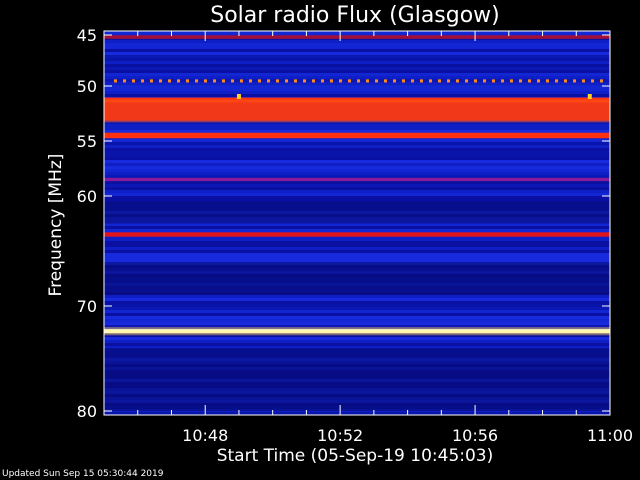 The image size is (640, 480). I want to click on emission-band-core, so click(357, 111).